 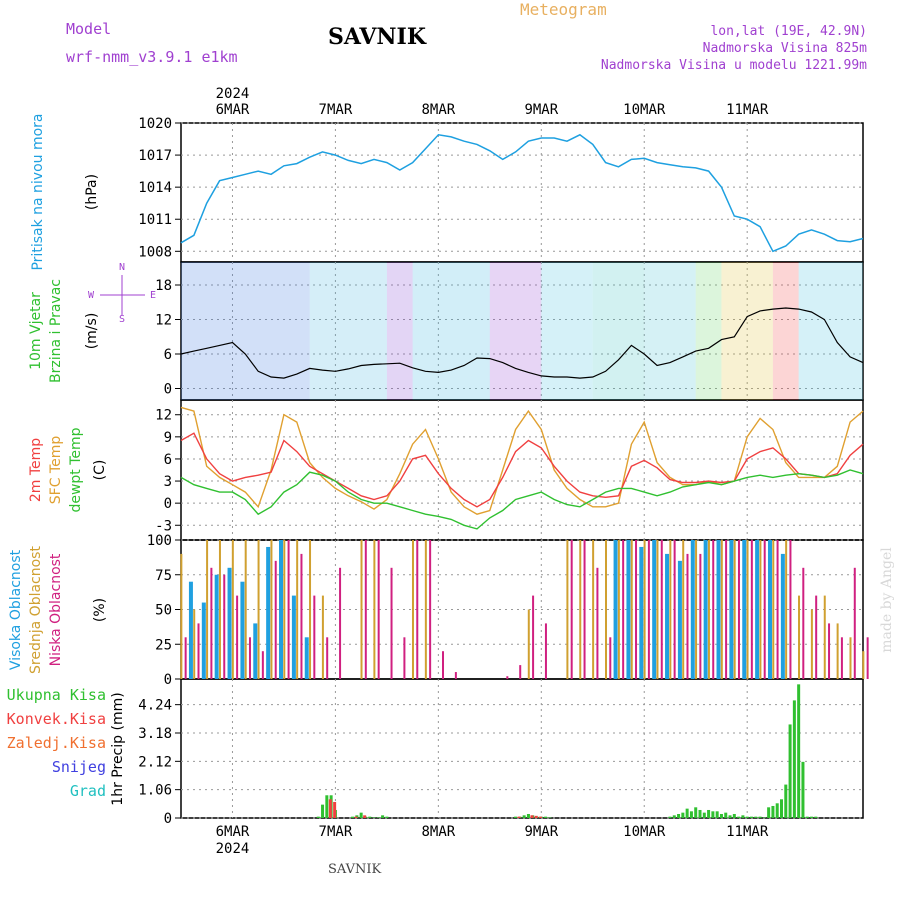 I want to click on compass-west: W, so click(x=91, y=295).